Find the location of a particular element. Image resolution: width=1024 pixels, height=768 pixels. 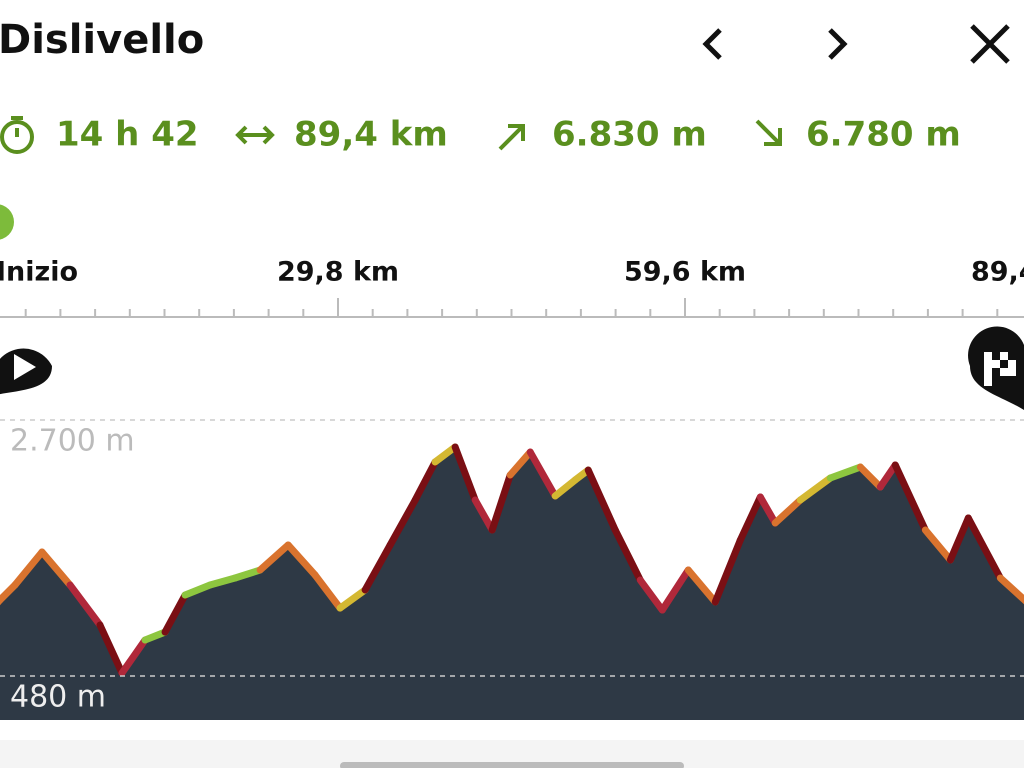

duration: 14 h 42 is located at coordinates (127, 135).